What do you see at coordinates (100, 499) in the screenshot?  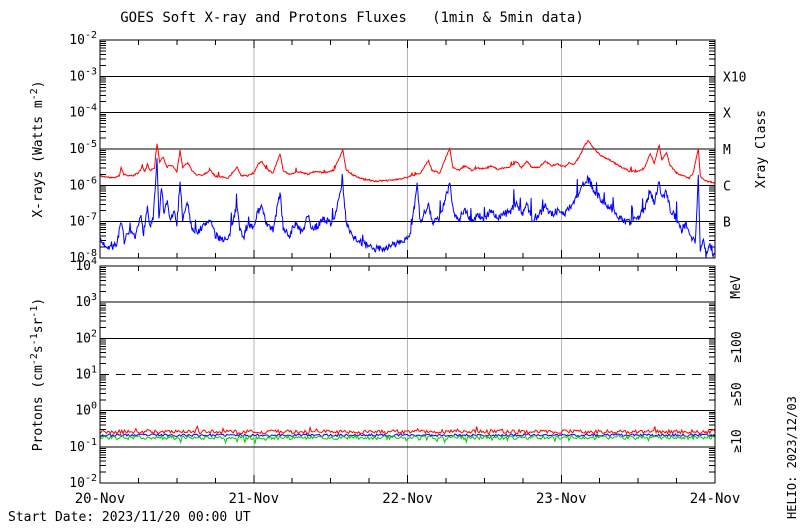 I see `x-day-label: 20-Nov` at bounding box center [100, 499].